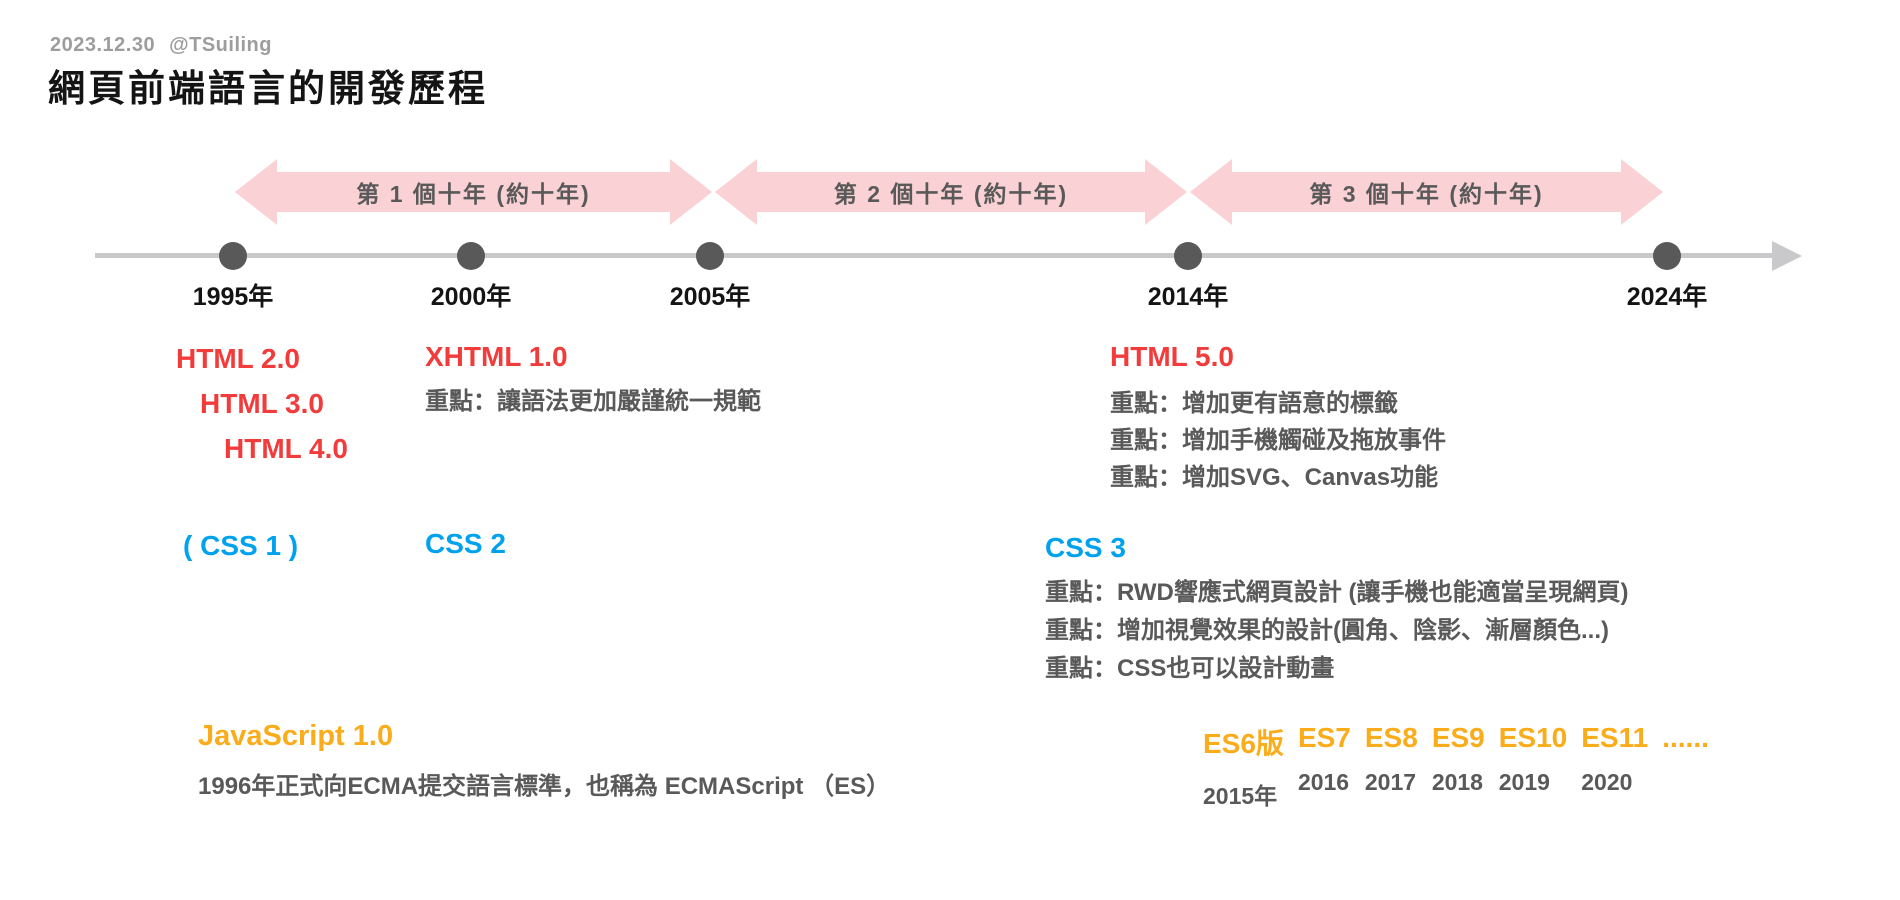 The height and width of the screenshot is (900, 1900). I want to click on decade-arrow-1-body: 第 1 個十年 (約十年), so click(473, 192).